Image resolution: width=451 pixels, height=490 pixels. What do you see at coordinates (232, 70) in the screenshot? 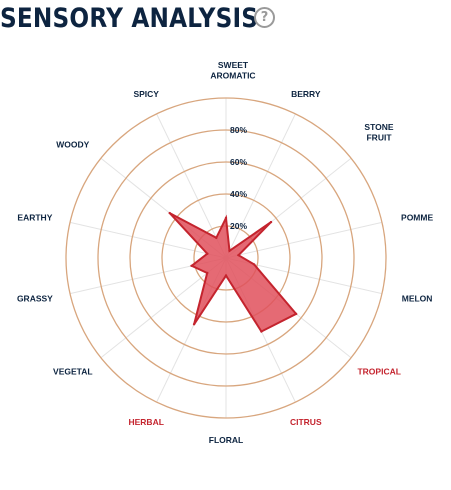
I see `axis-label: SWEET AROMATIC` at bounding box center [232, 70].